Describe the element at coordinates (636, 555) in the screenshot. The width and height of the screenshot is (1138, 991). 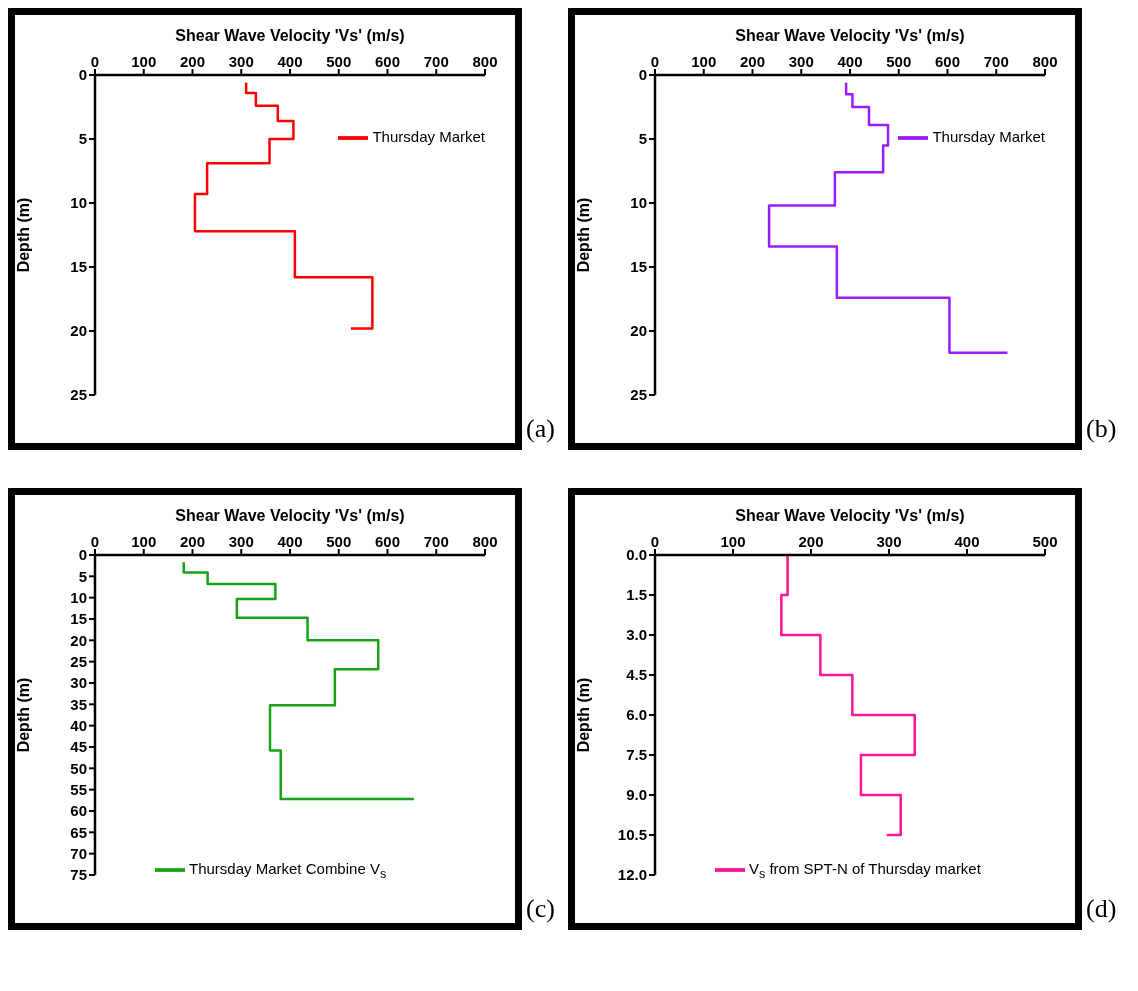
I see `y-tick-label: 0.0` at that location.